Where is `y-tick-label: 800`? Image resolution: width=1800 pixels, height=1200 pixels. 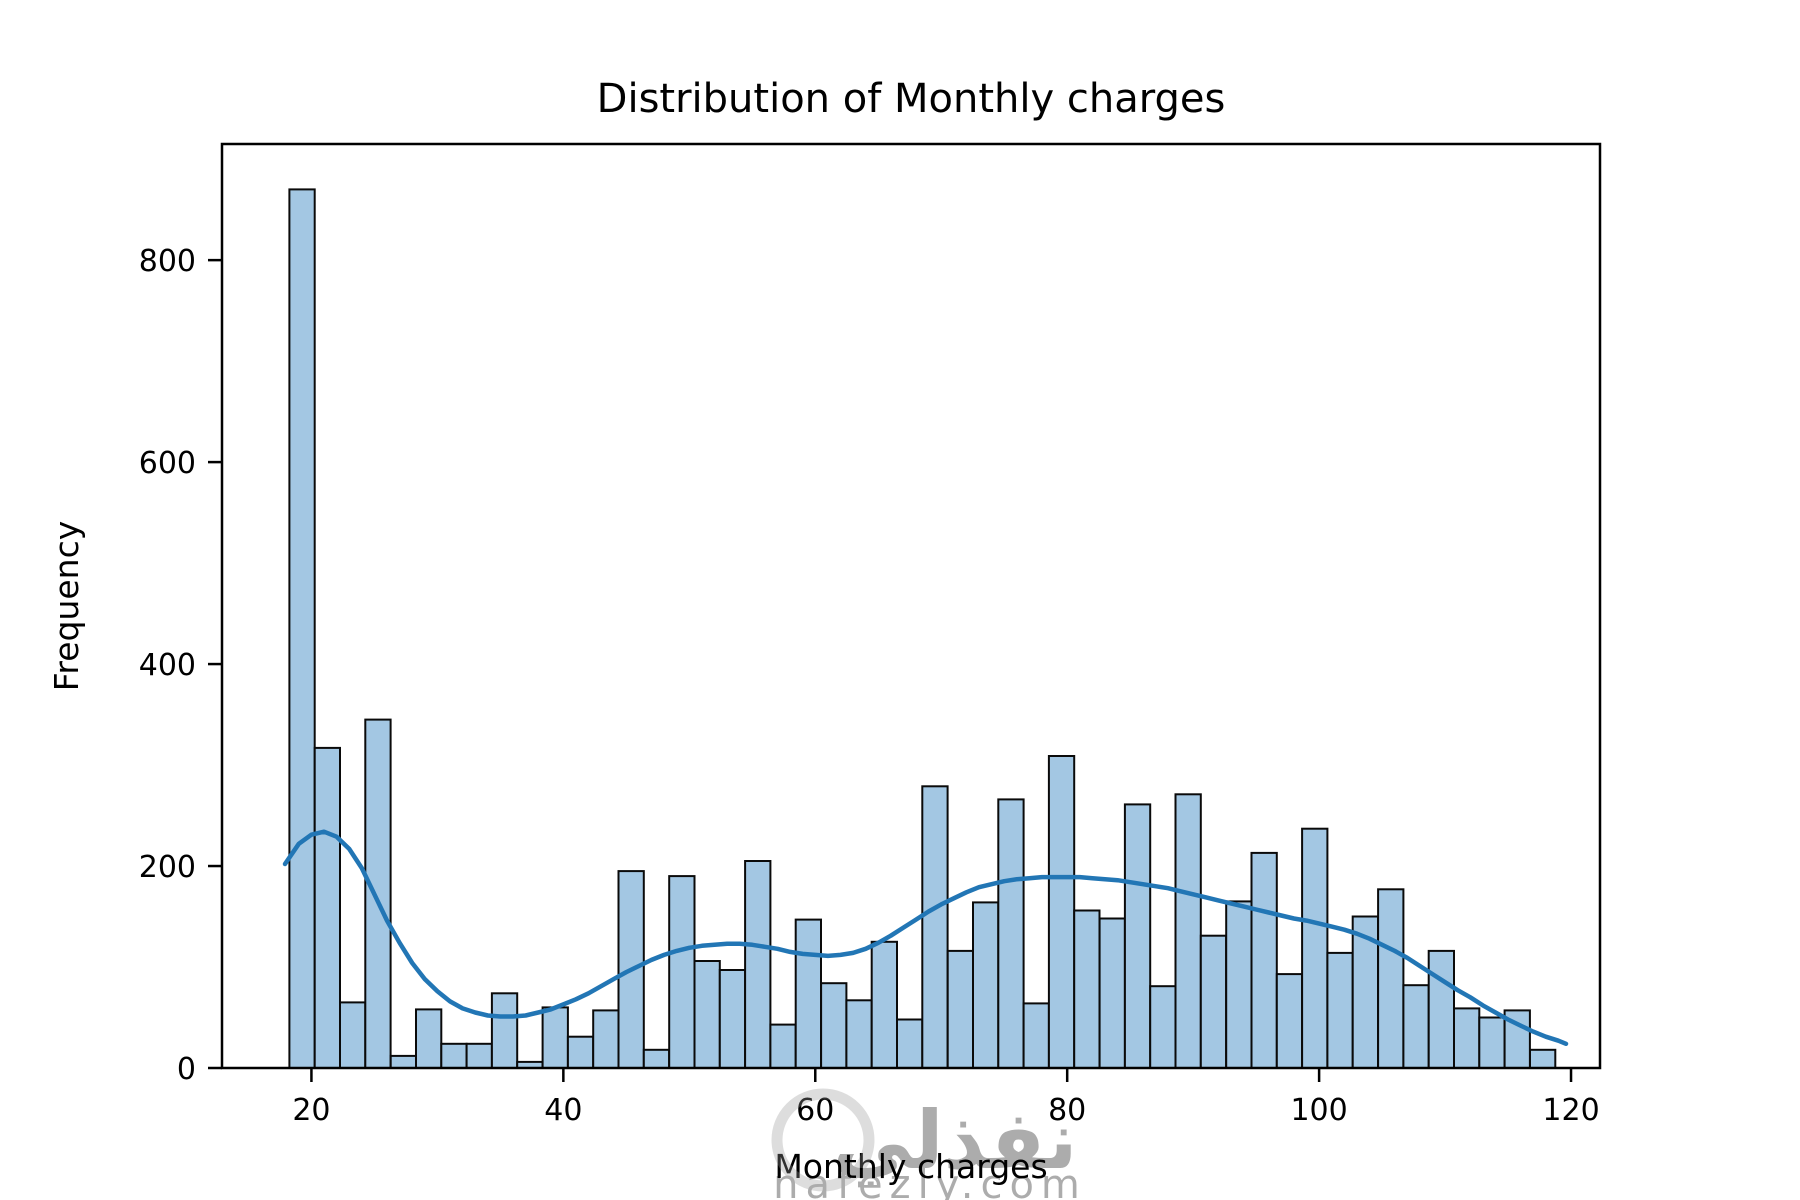
y-tick-label: 800 is located at coordinates (167, 261).